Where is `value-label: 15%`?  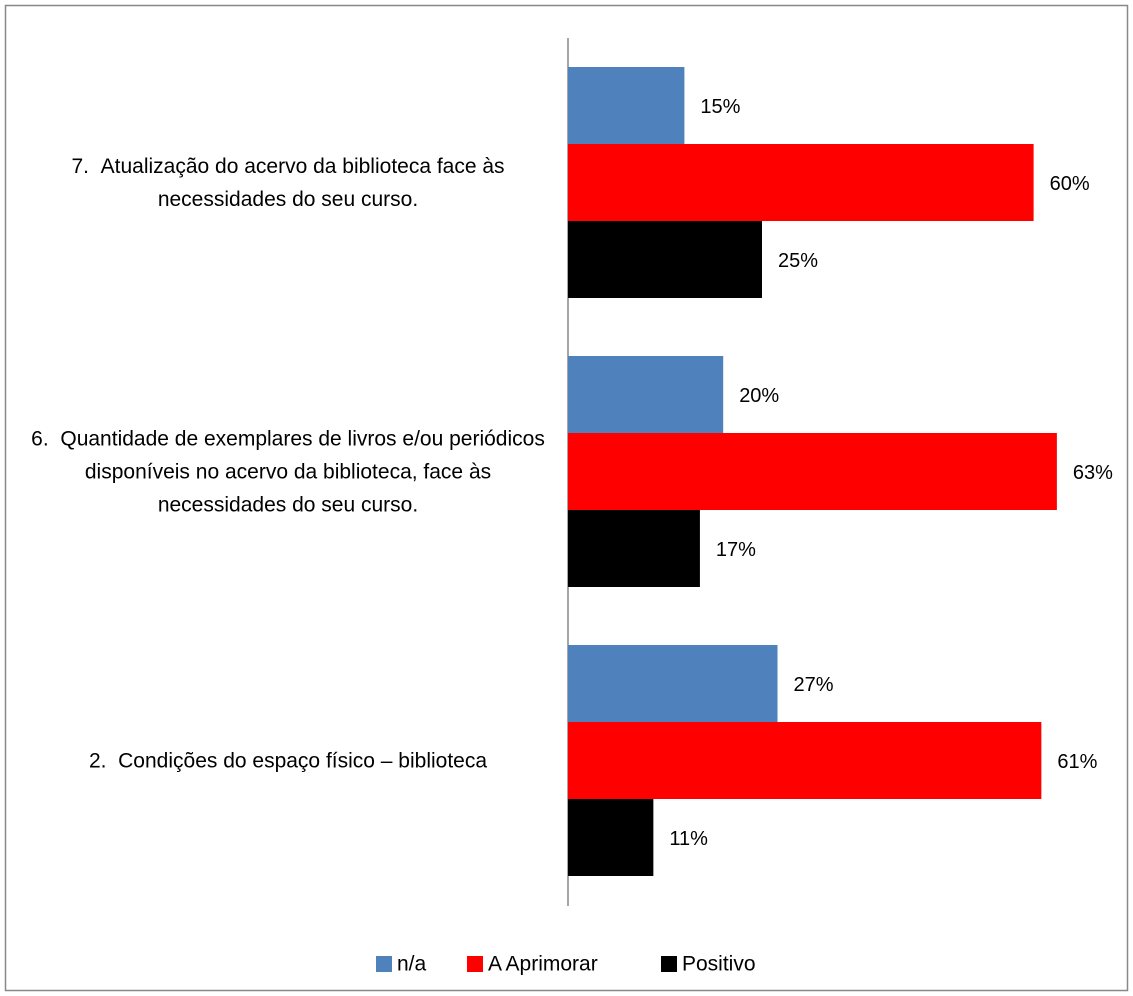
value-label: 15% is located at coordinates (720, 107).